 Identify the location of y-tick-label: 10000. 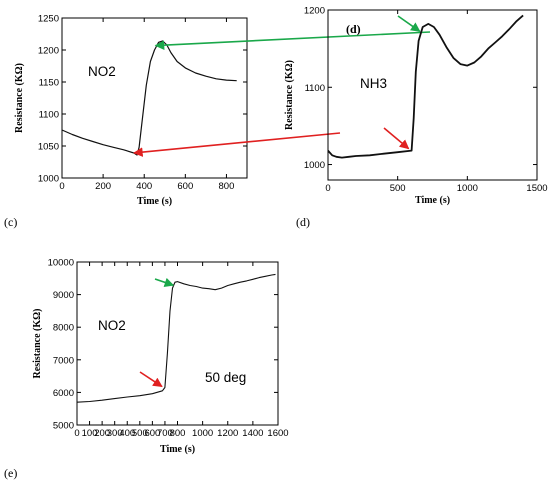
(61, 263).